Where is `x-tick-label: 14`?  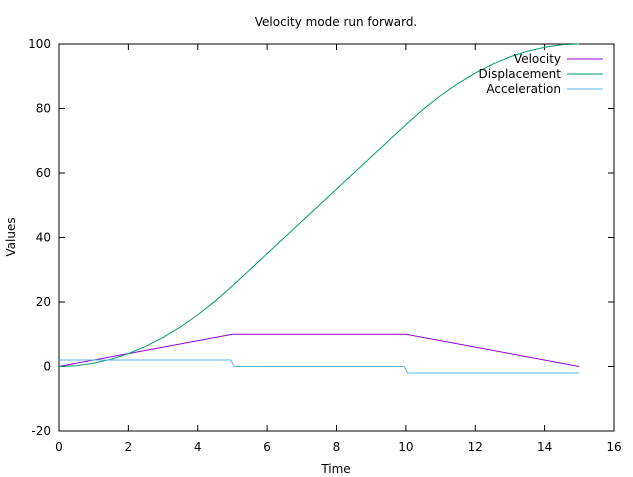 x-tick-label: 14 is located at coordinates (544, 447).